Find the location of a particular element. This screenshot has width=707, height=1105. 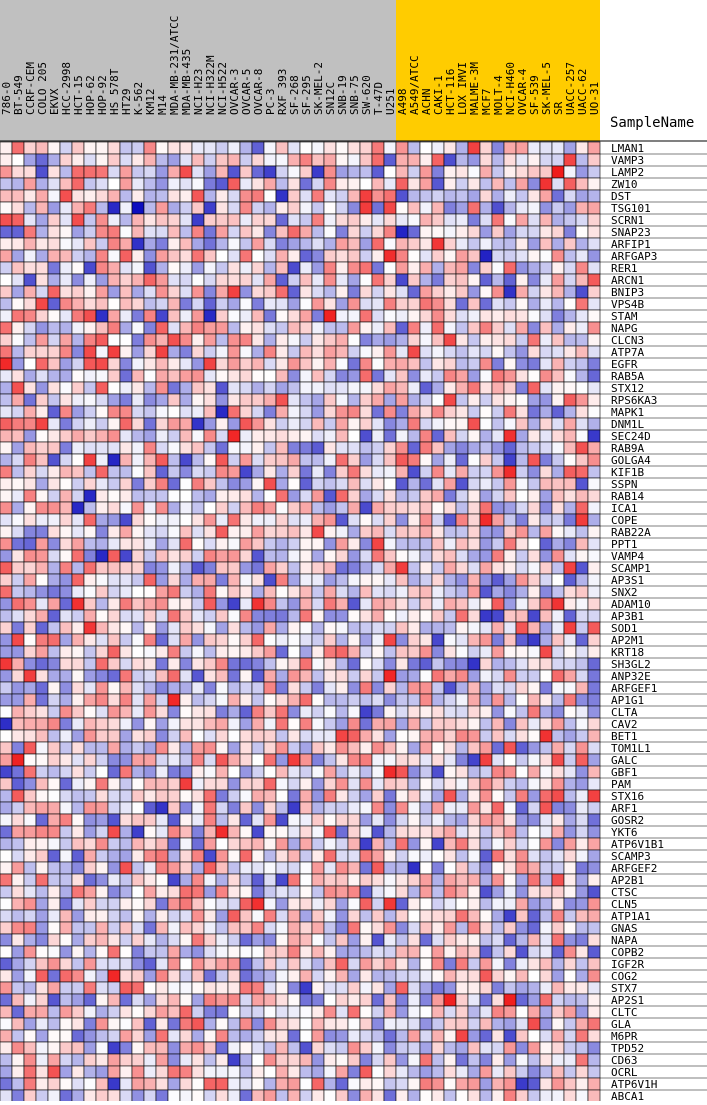

column-label: RXF 393 is located at coordinates (282, 92).